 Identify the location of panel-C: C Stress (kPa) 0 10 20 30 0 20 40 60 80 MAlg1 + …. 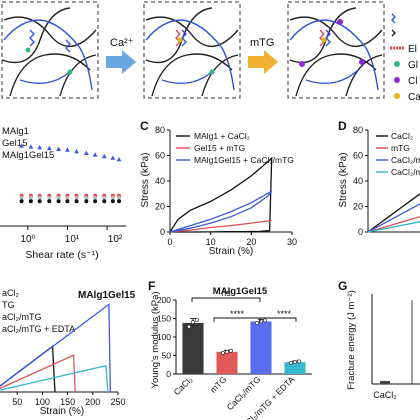
(218, 188).